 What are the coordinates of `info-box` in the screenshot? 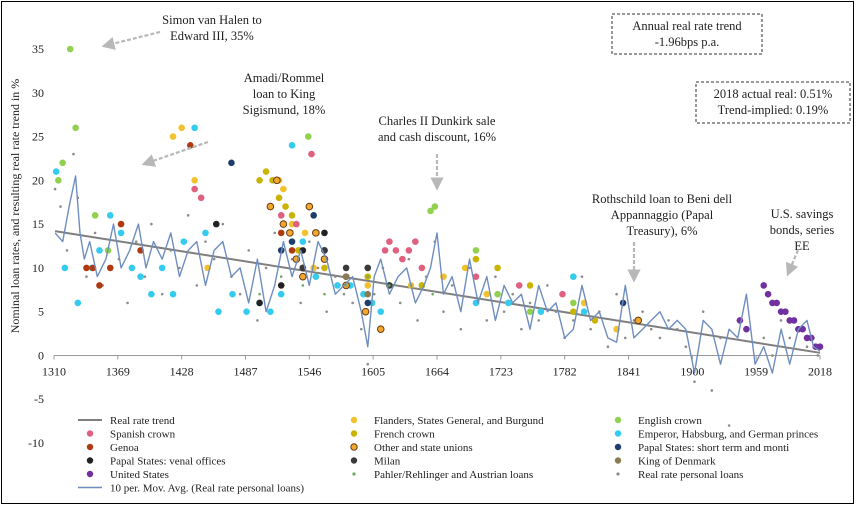 It's located at (687, 34).